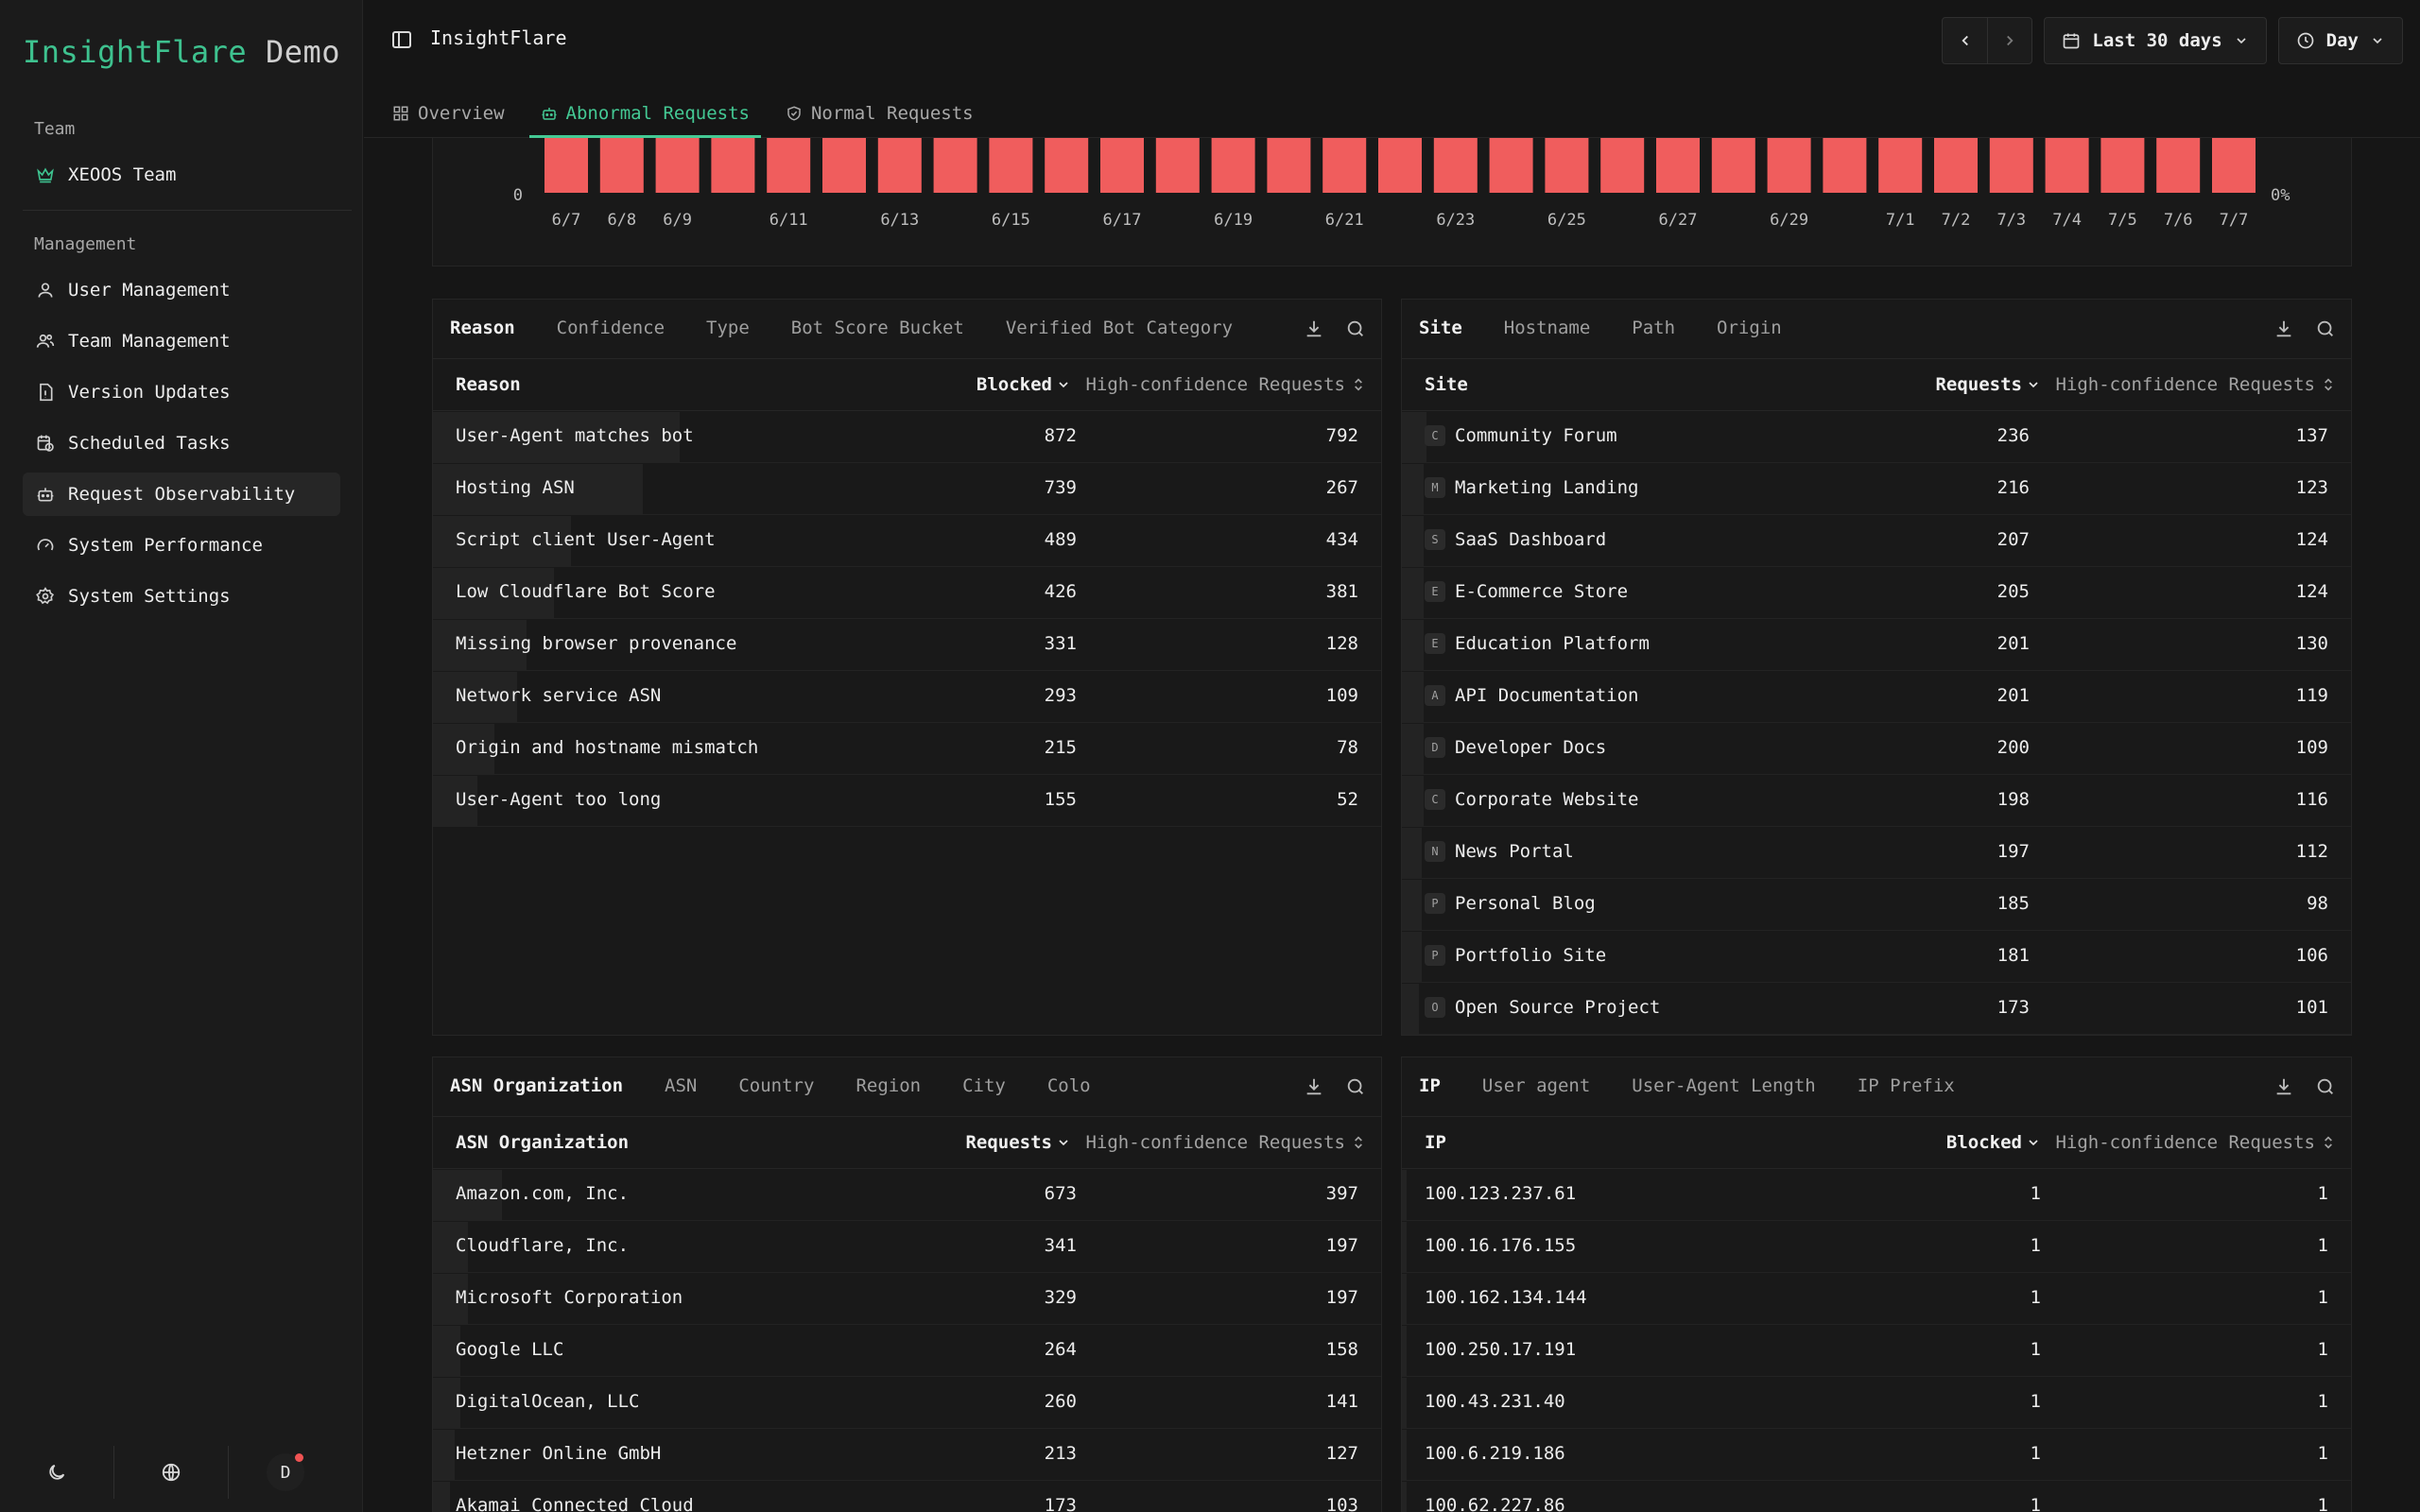 The width and height of the screenshot is (2420, 1512). What do you see at coordinates (984, 1085) in the screenshot?
I see `tab-city: City` at bounding box center [984, 1085].